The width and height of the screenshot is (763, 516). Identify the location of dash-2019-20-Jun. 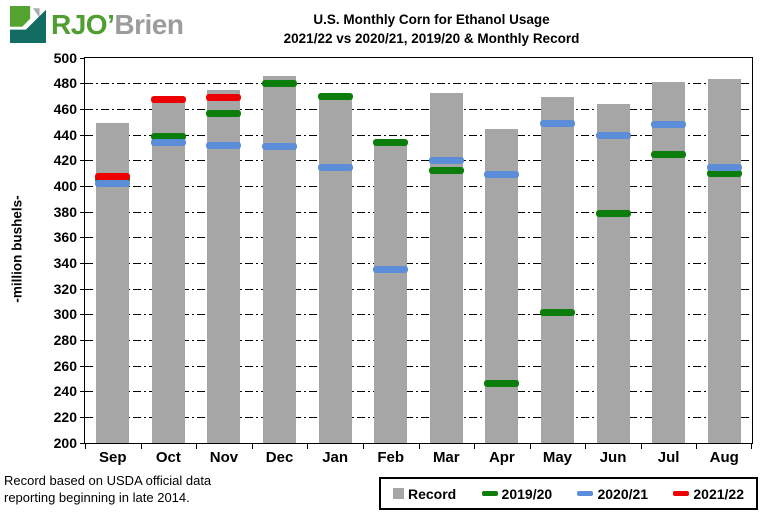
(613, 213).